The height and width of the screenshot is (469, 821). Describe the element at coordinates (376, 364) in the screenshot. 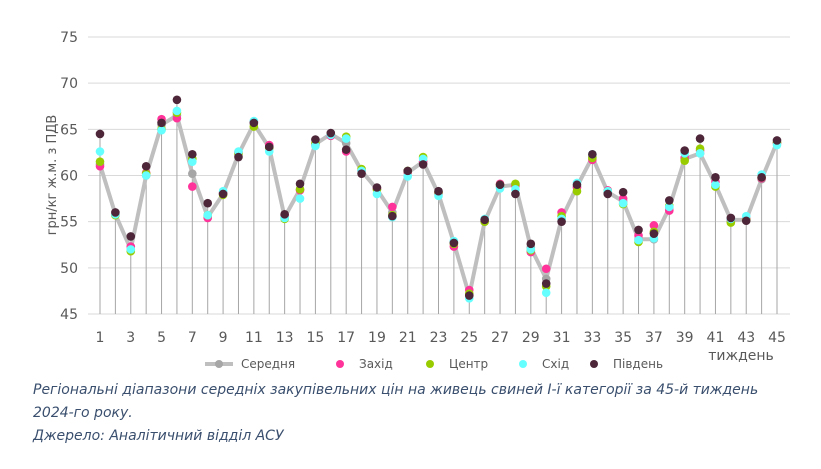

I see `legend-label: Захід` at that location.